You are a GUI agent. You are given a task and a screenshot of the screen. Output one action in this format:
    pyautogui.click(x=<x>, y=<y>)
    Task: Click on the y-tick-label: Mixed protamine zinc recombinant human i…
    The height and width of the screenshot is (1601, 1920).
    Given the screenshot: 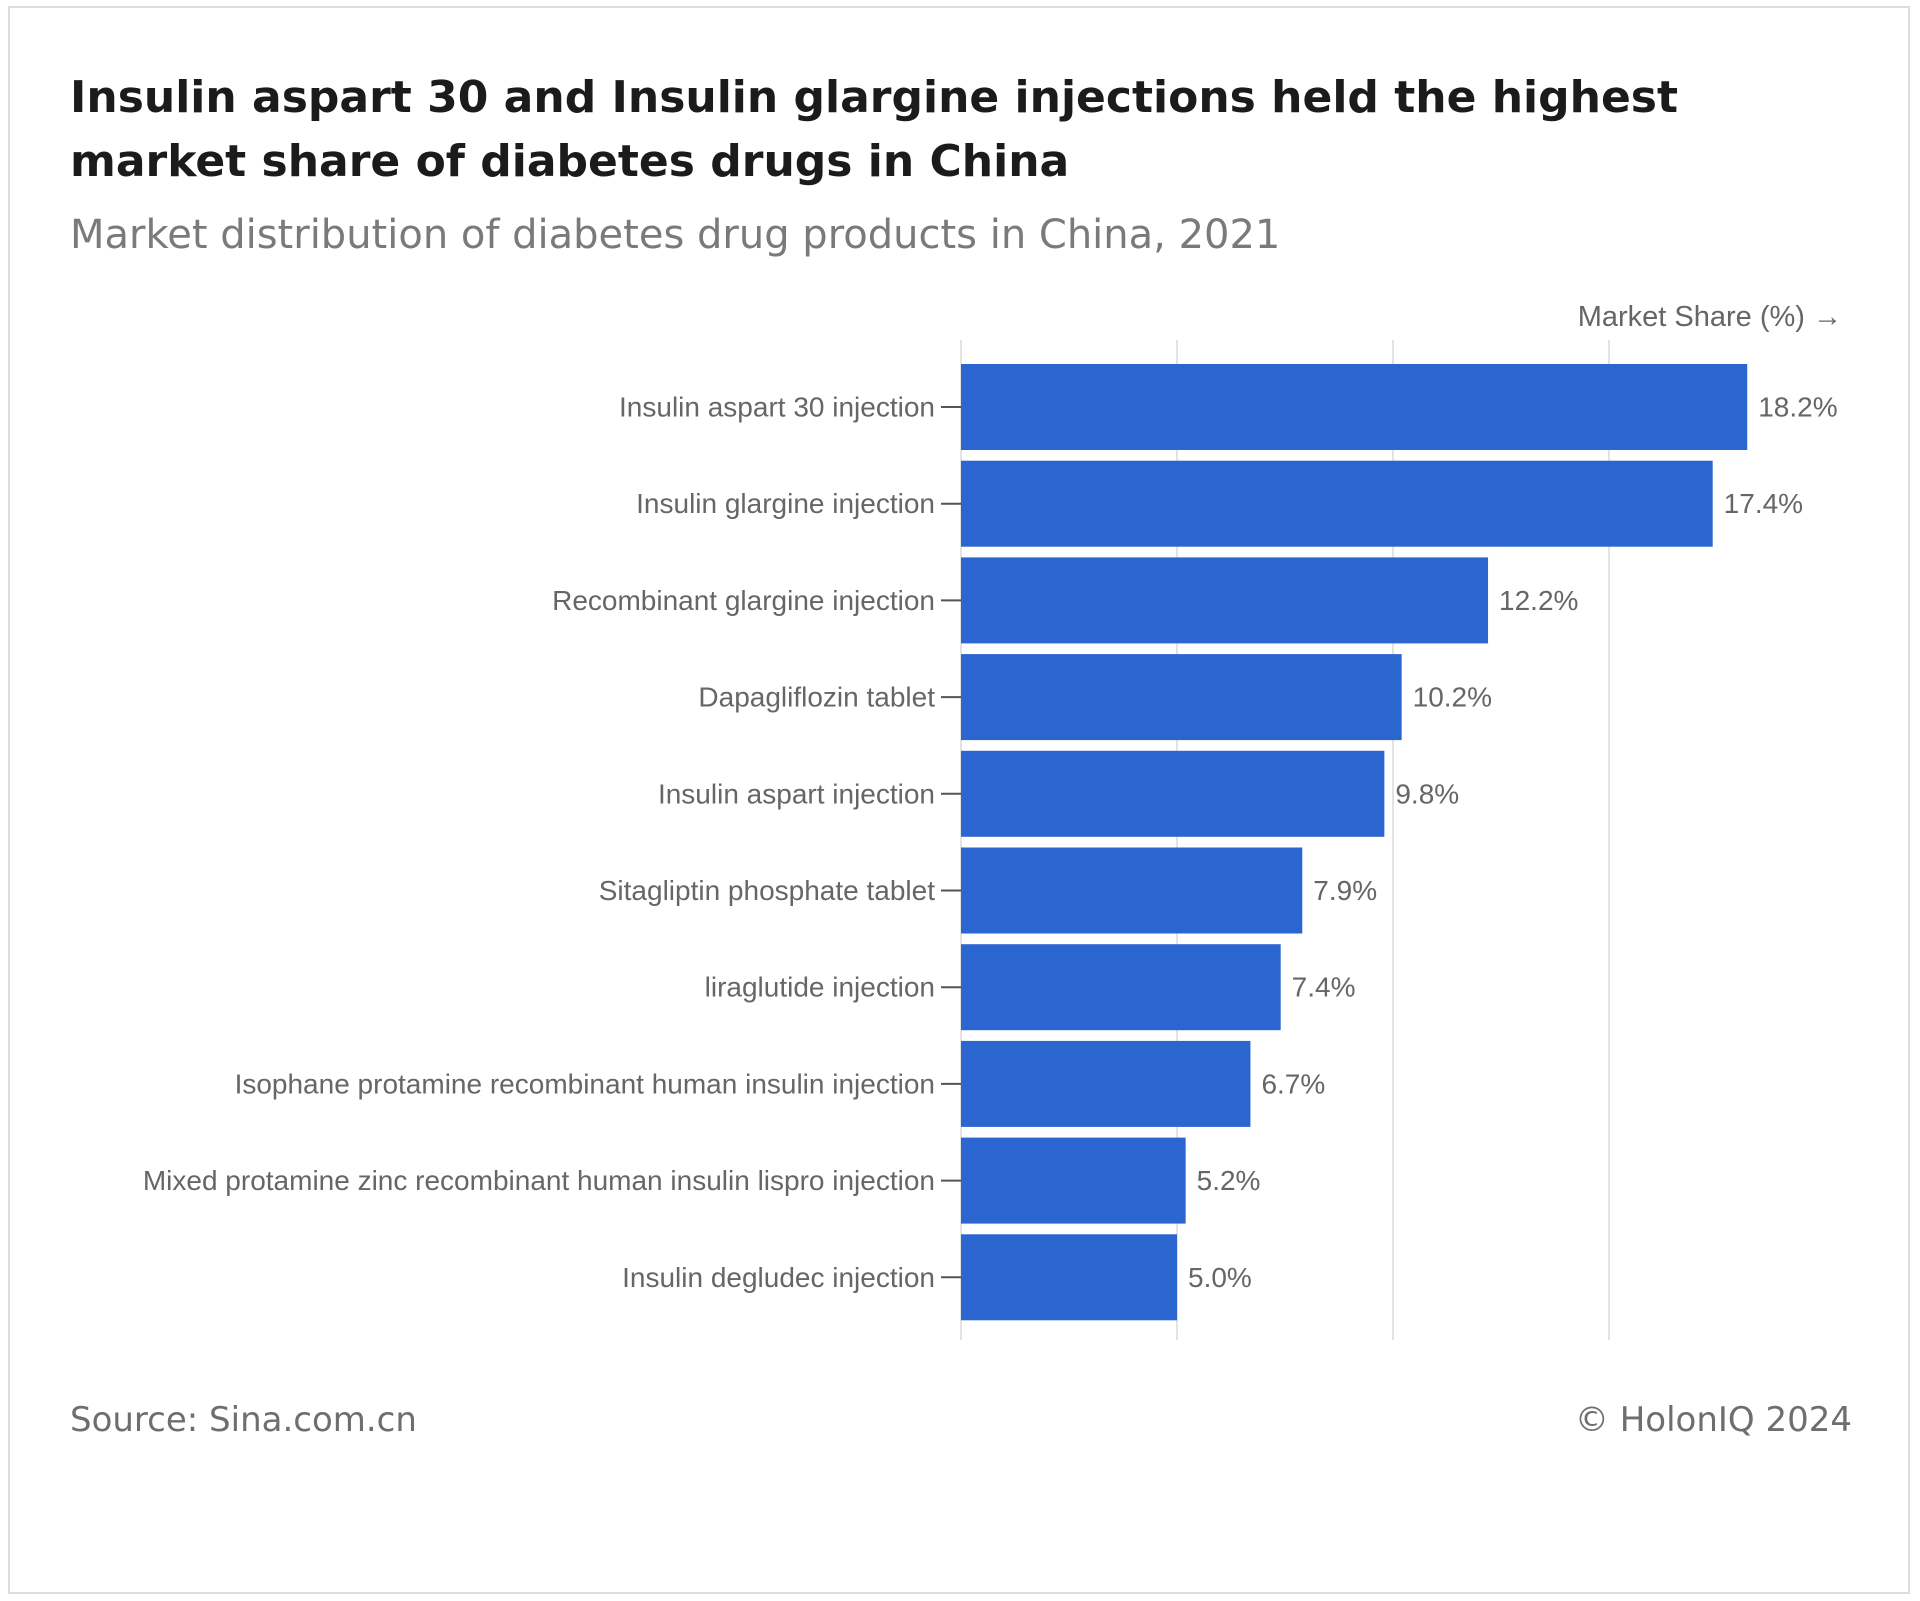 What is the action you would take?
    pyautogui.click(x=539, y=1180)
    